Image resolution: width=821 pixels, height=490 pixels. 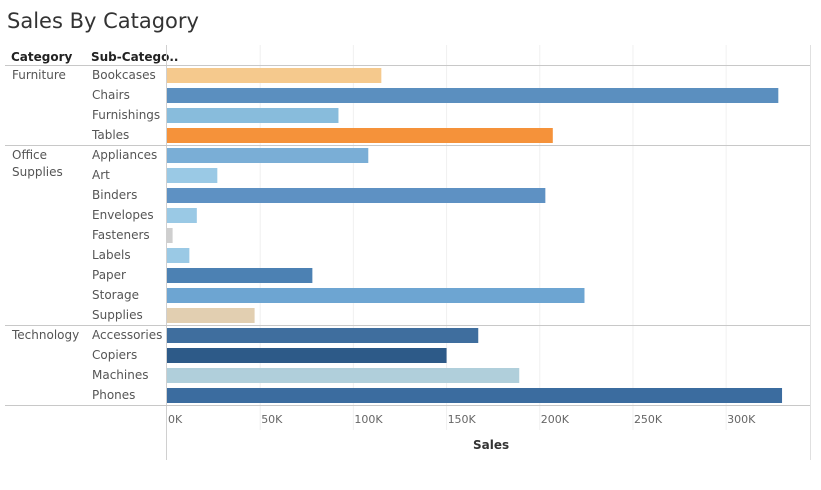 What do you see at coordinates (111, 255) in the screenshot?
I see `subcategory-label: Labels` at bounding box center [111, 255].